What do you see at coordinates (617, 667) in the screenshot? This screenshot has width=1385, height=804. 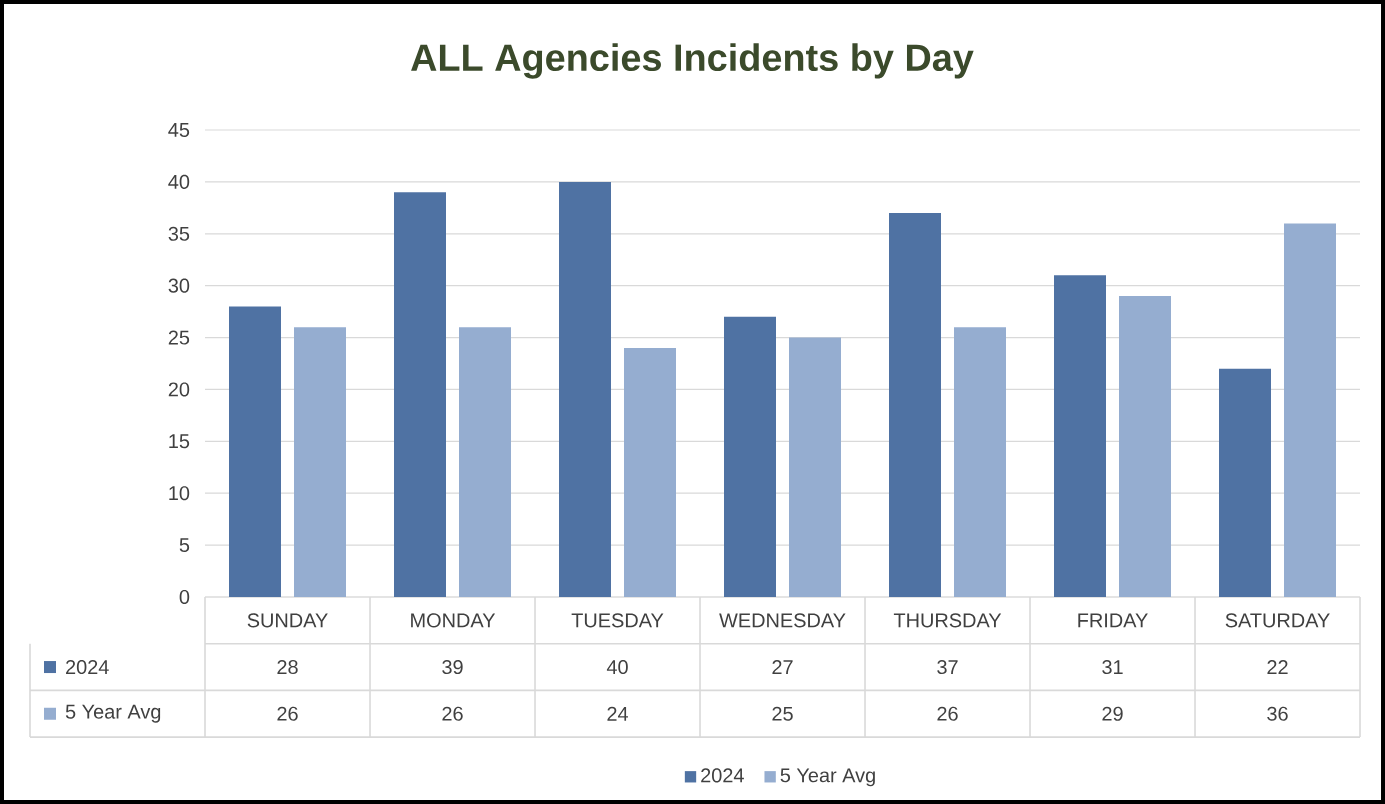 I see `data-label: 40` at bounding box center [617, 667].